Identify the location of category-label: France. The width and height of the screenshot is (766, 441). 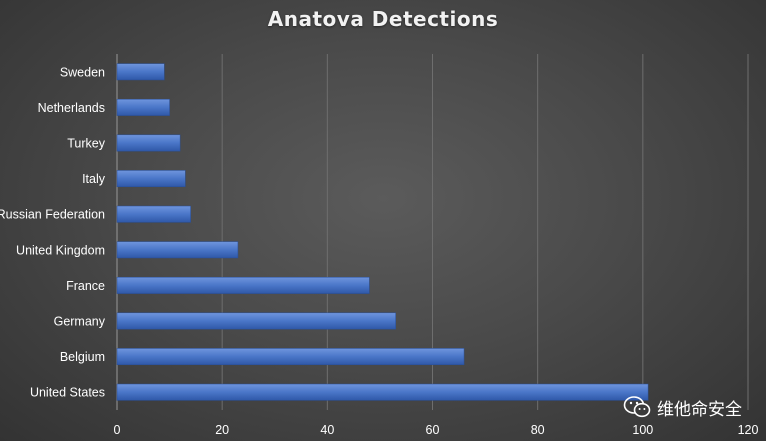
(85, 286).